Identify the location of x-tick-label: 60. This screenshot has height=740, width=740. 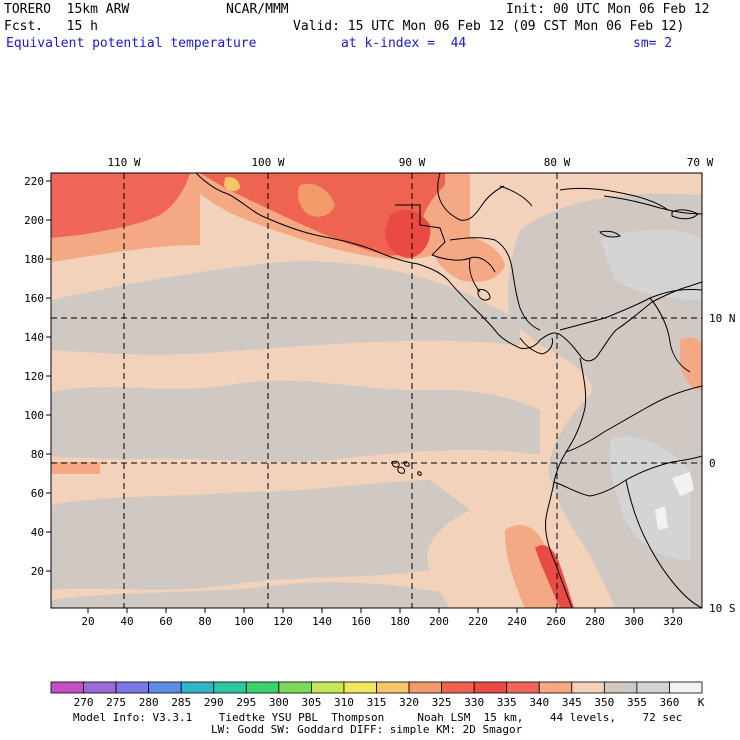
(165, 621).